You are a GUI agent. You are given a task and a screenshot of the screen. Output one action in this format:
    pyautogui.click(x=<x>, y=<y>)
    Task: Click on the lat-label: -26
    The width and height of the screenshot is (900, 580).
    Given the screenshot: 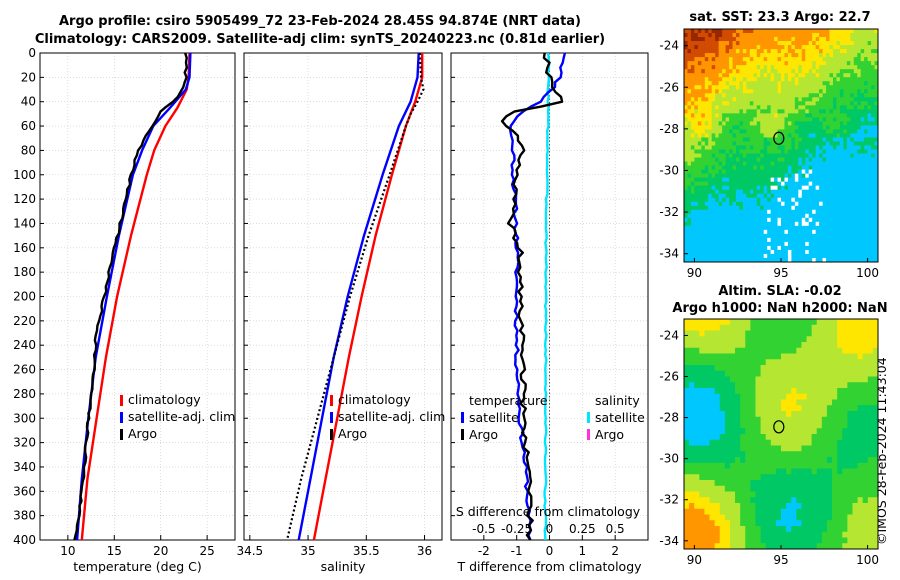 What is the action you would take?
    pyautogui.click(x=669, y=87)
    